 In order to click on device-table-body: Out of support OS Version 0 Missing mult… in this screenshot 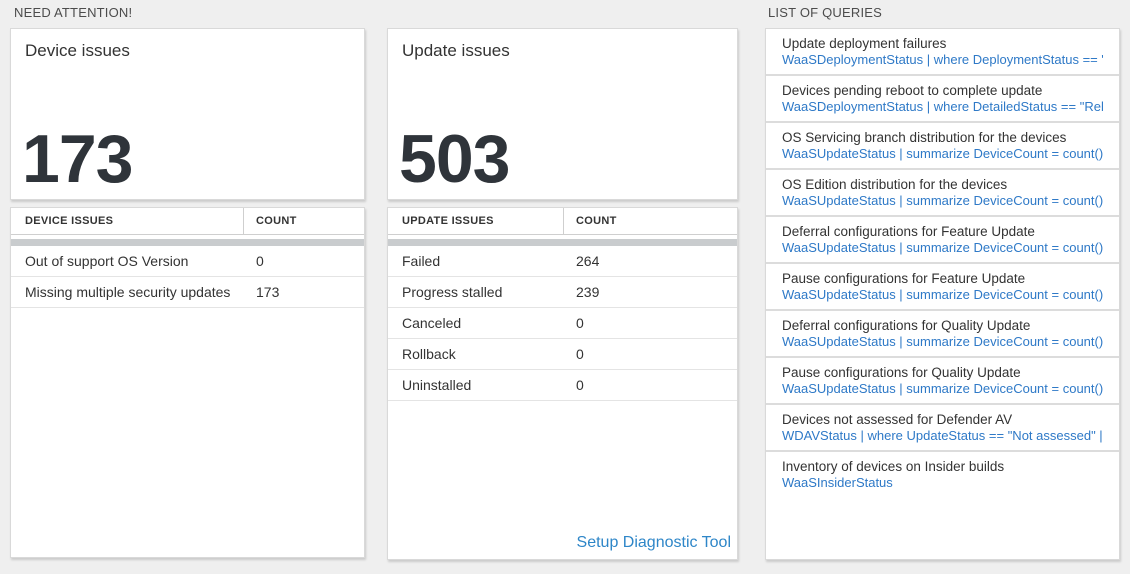, I will do `click(187, 277)`.